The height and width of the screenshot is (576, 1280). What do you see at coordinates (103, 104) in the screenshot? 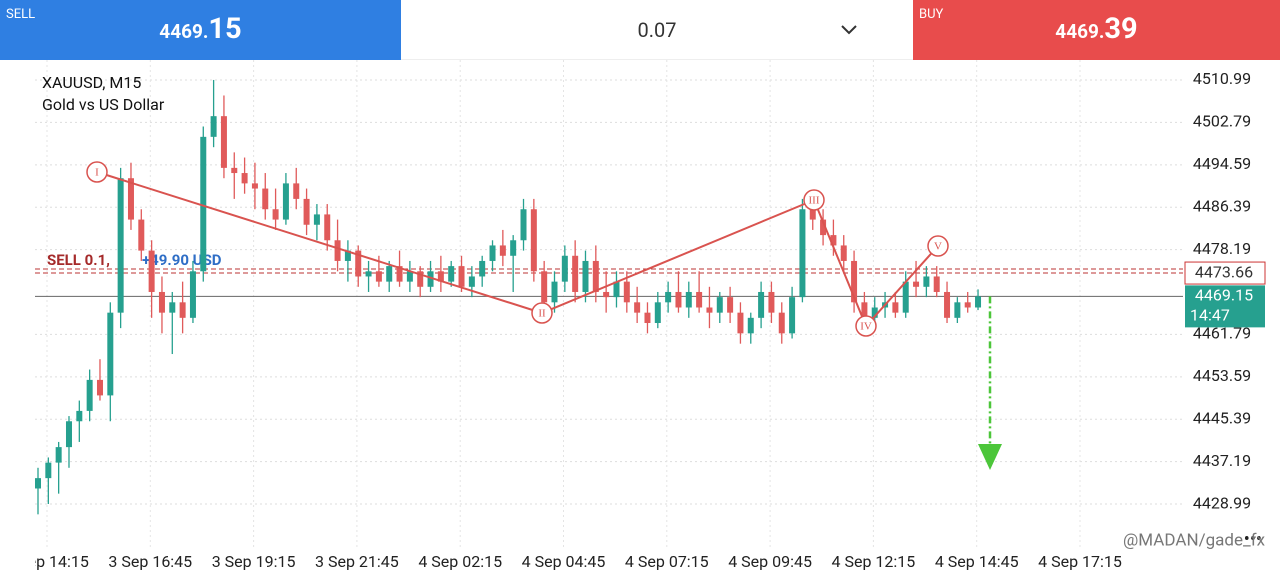
I see `description: Gold vs US Dollar` at bounding box center [103, 104].